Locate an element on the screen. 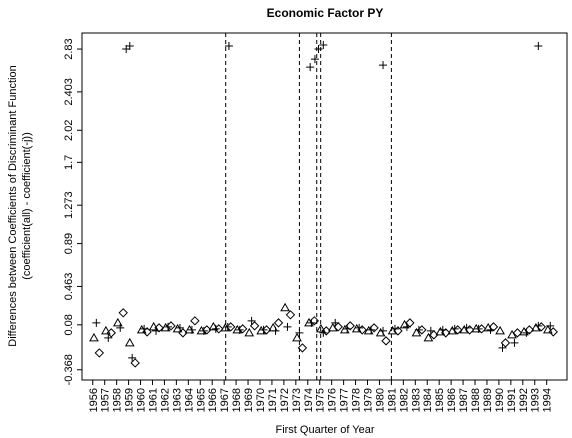 The height and width of the screenshot is (438, 572). y-tick-label: 2.83 is located at coordinates (69, 48).